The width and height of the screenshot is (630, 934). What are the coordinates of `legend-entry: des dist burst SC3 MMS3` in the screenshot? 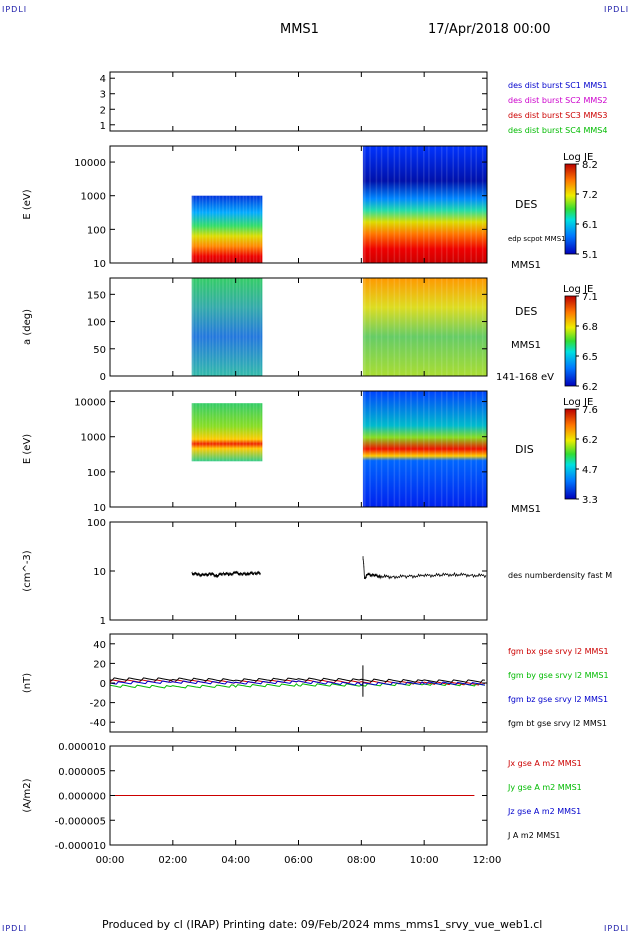 It's located at (557, 115).